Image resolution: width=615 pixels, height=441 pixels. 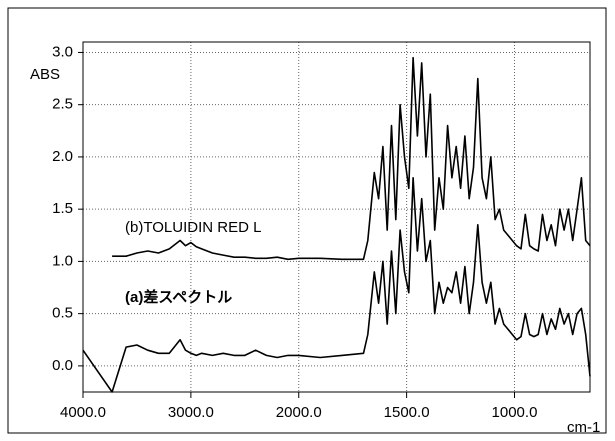 What do you see at coordinates (178, 297) in the screenshot?
I see `annotation: (a)差スペクトル` at bounding box center [178, 297].